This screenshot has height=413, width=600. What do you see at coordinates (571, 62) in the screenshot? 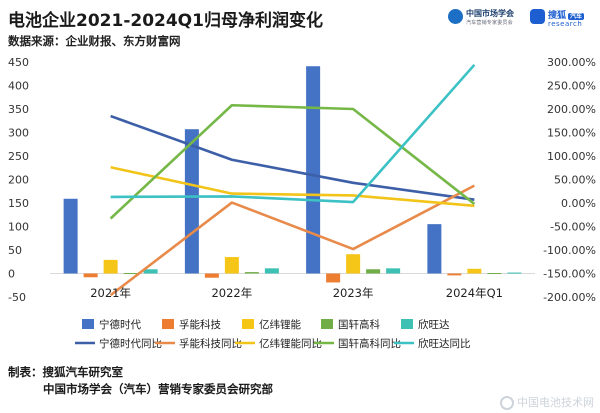
I see `right-tick-label: 300.00%` at bounding box center [571, 62].